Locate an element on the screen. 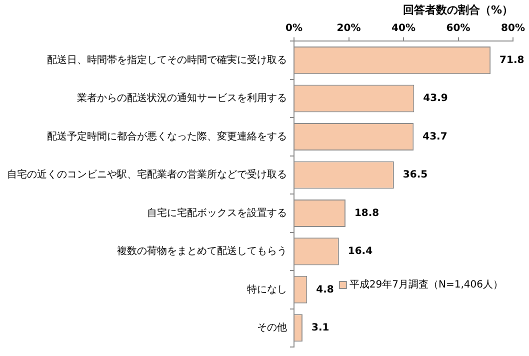 The image size is (529, 356). data-label: 36.5 is located at coordinates (415, 175).